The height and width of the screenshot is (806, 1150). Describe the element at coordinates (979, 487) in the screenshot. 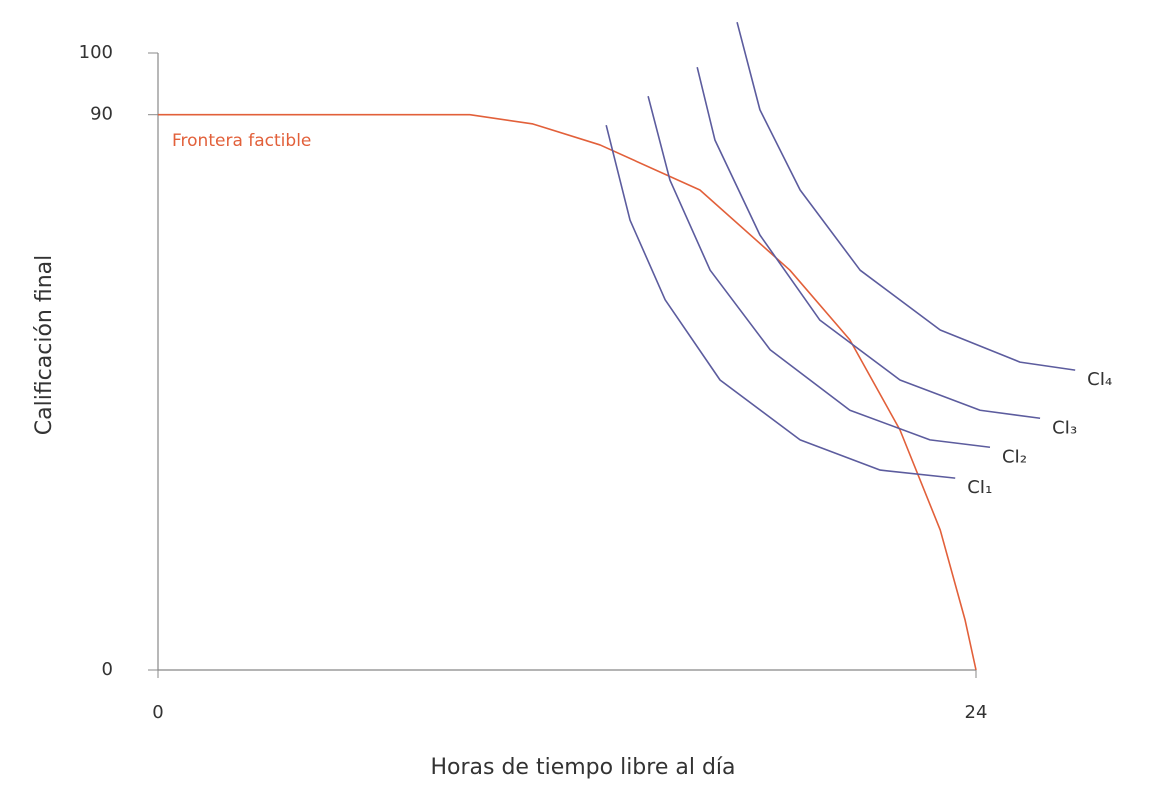

I see `series-label: CI₁` at that location.